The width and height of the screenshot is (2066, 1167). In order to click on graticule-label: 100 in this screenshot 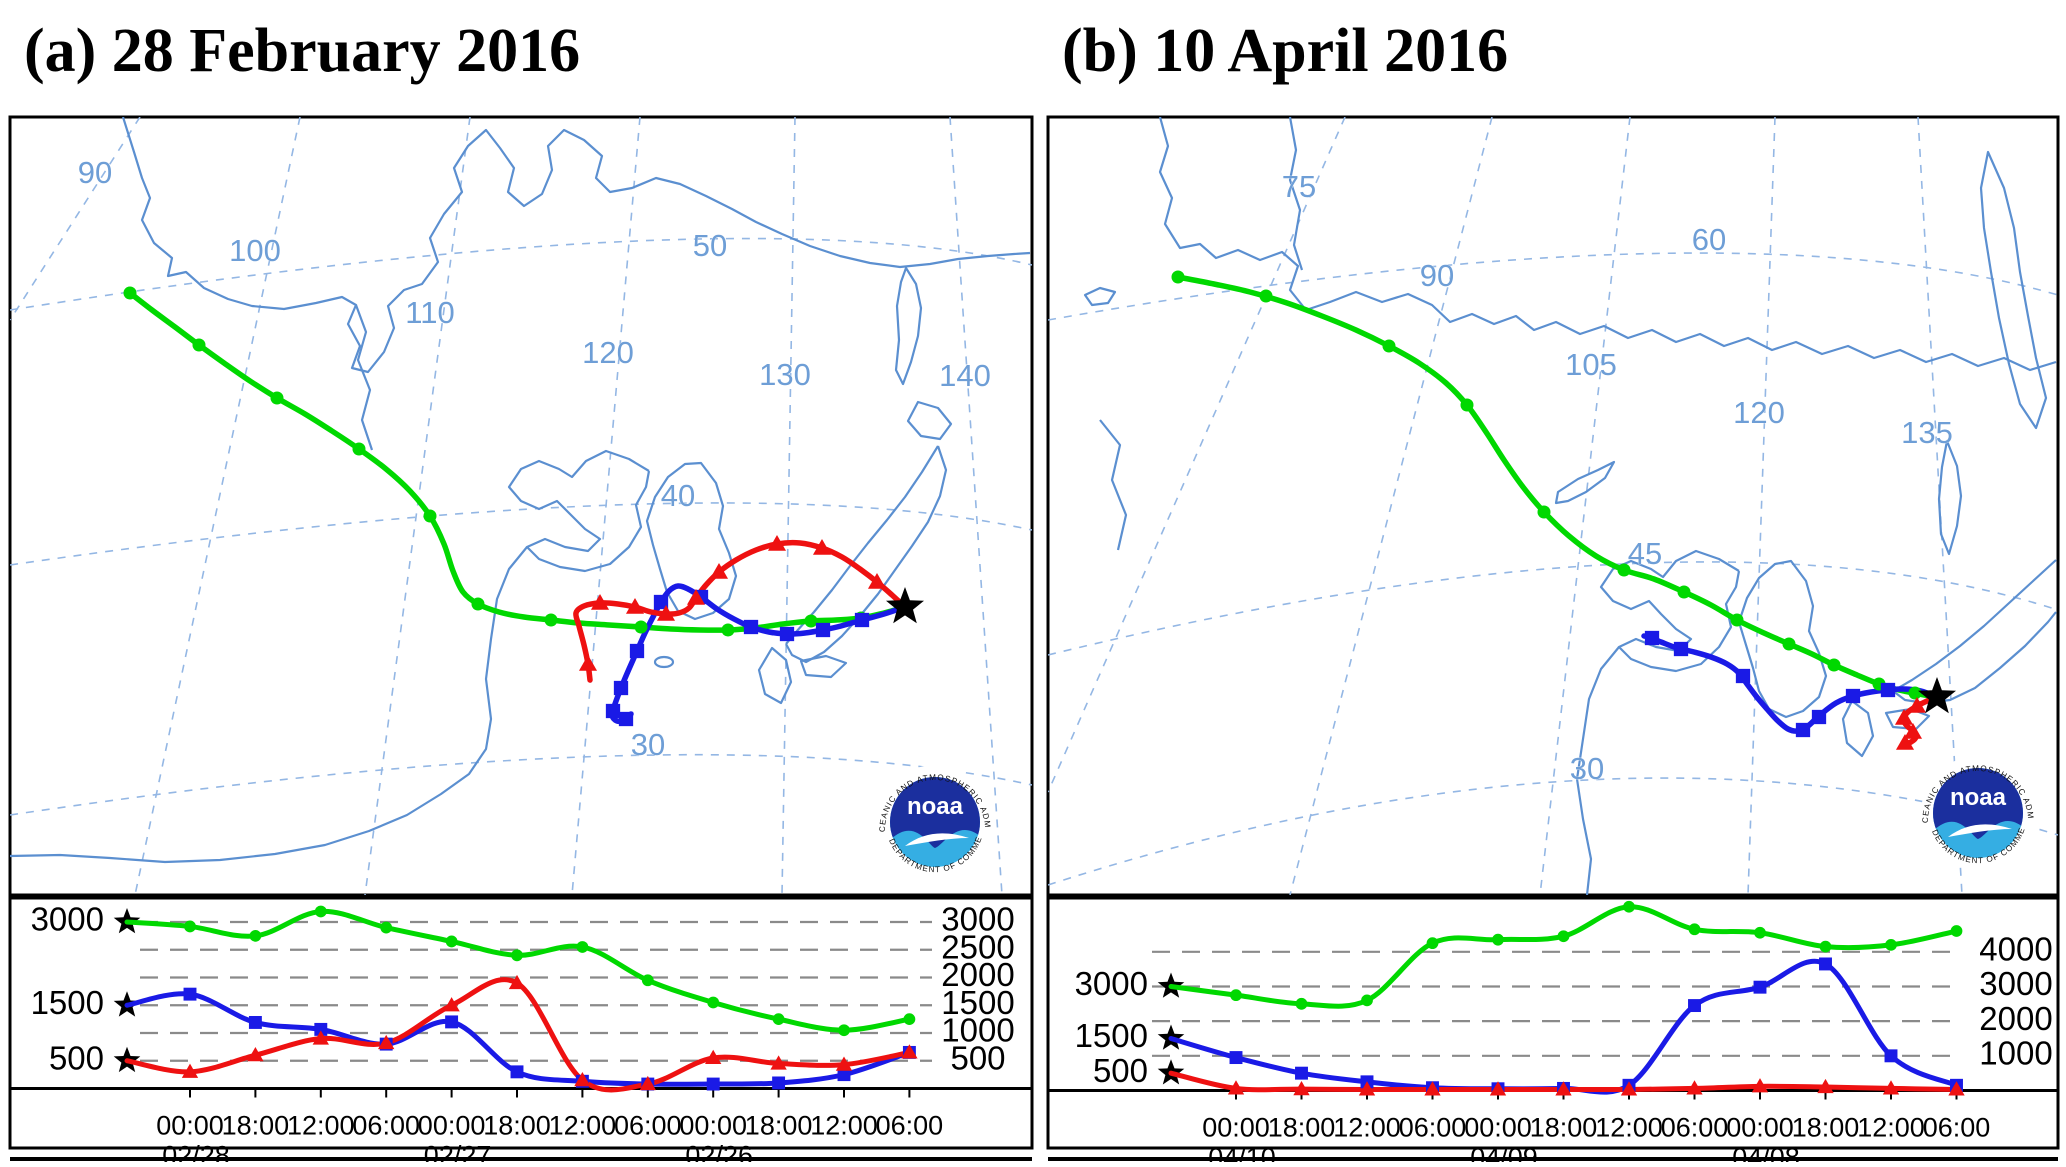, I will do `click(255, 250)`.